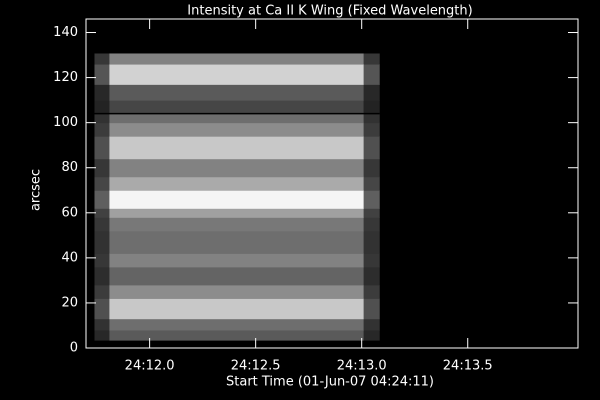 Image resolution: width=600 pixels, height=400 pixels. Describe the element at coordinates (69, 257) in the screenshot. I see `y-tick-label: 40` at that location.